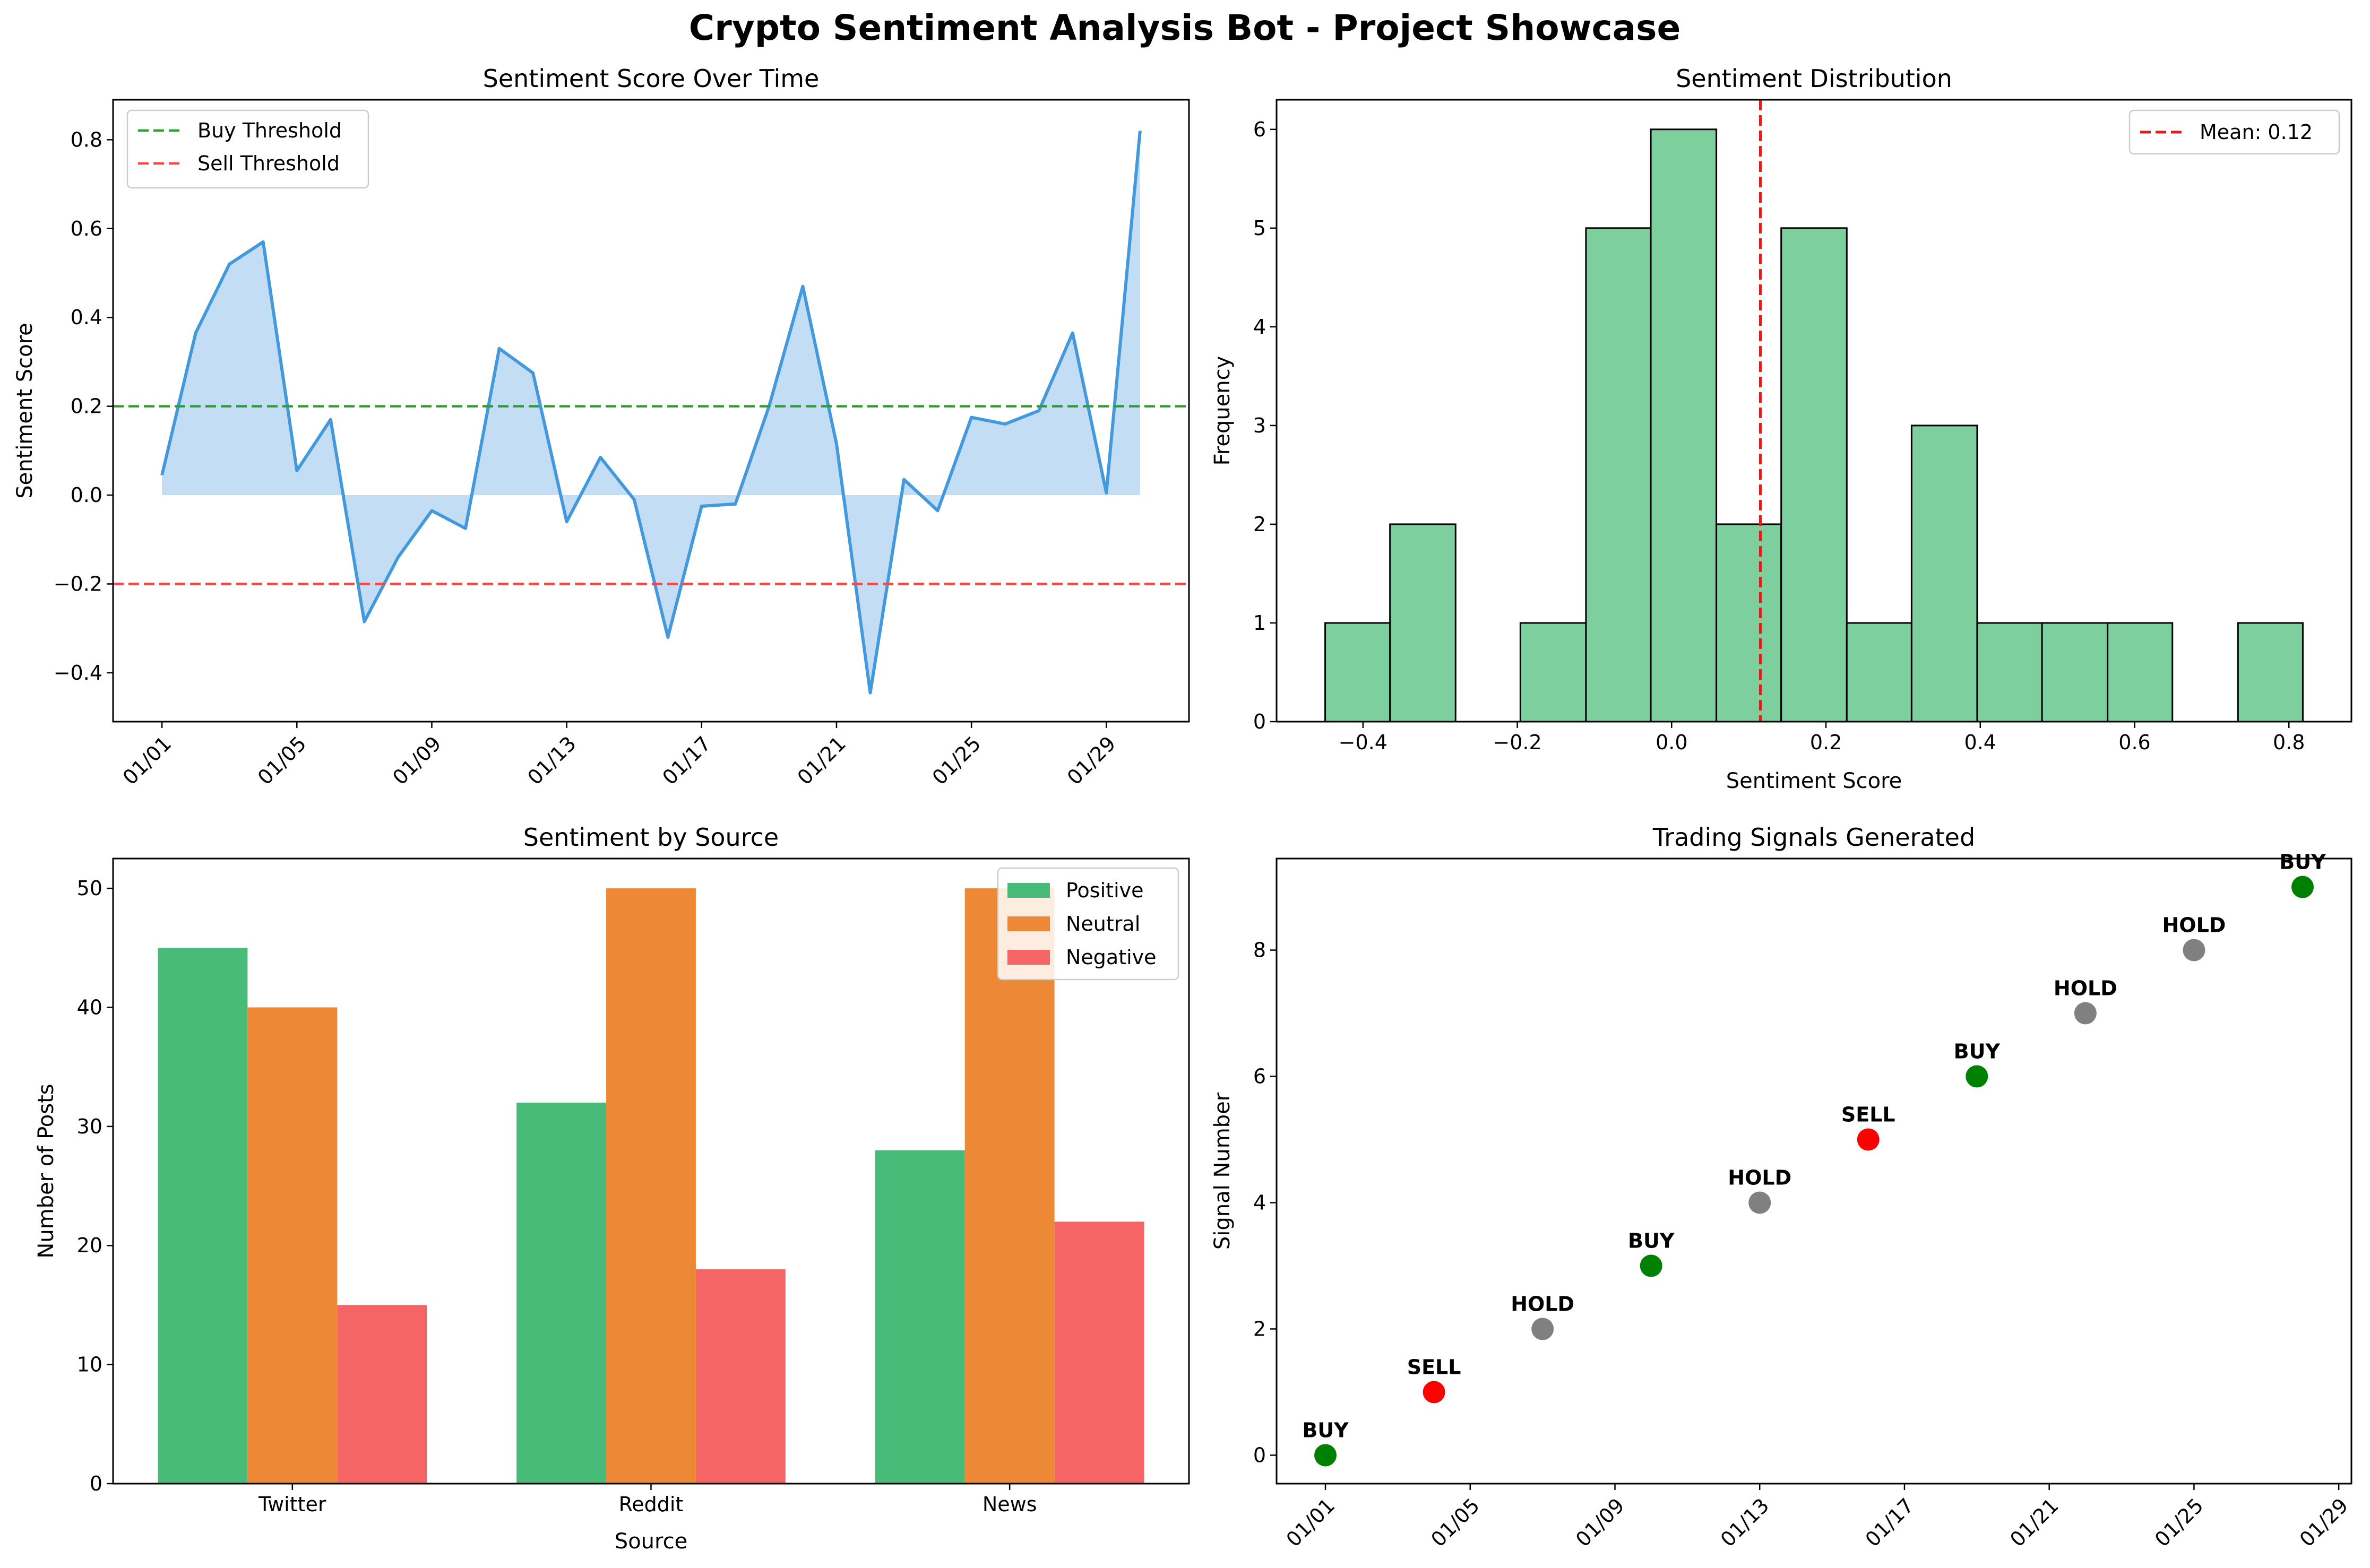 The width and height of the screenshot is (2370, 1568). Describe the element at coordinates (651, 1541) in the screenshot. I see `x-axis-label: Source` at that location.